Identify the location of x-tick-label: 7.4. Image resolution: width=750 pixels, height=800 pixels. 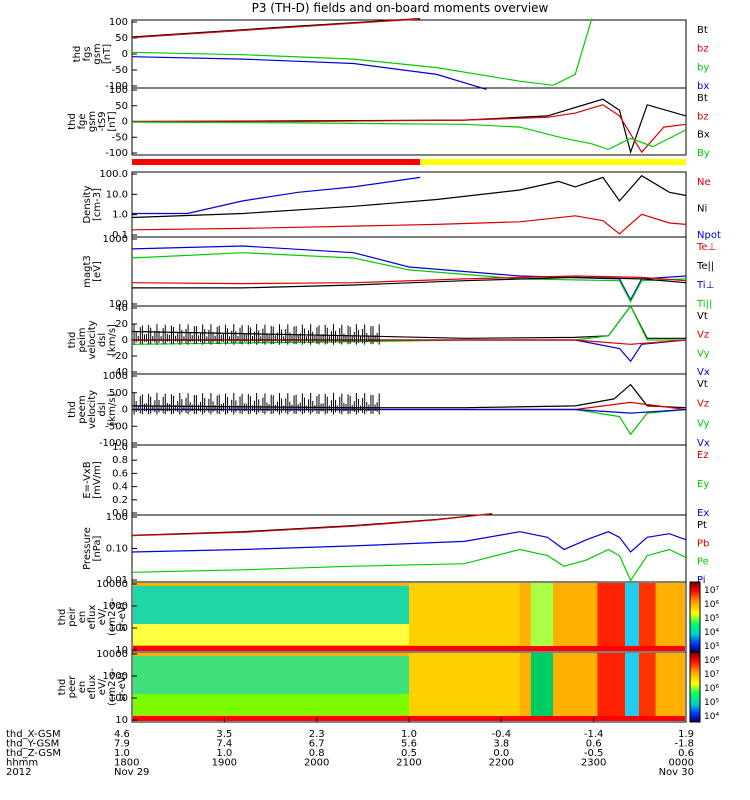
(224, 744).